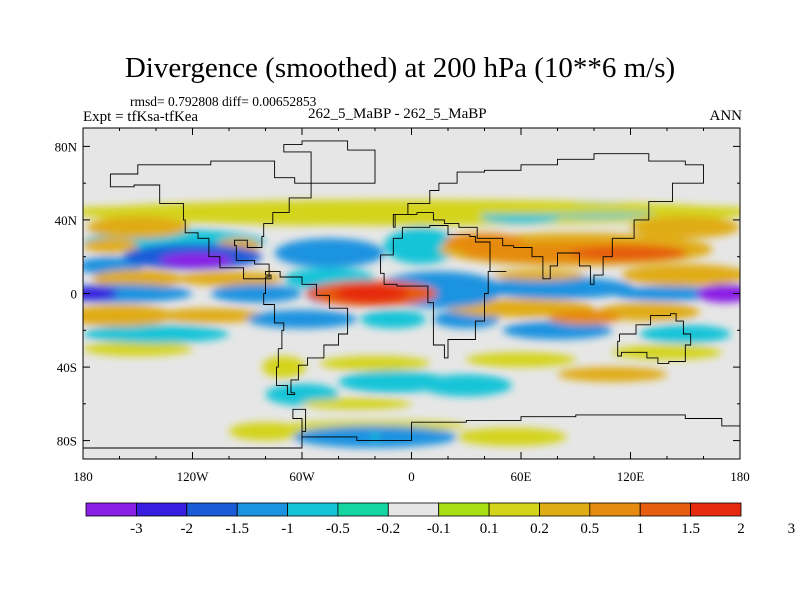 This screenshot has height=600, width=800. What do you see at coordinates (741, 529) in the screenshot?
I see `colorbar-label: 2` at bounding box center [741, 529].